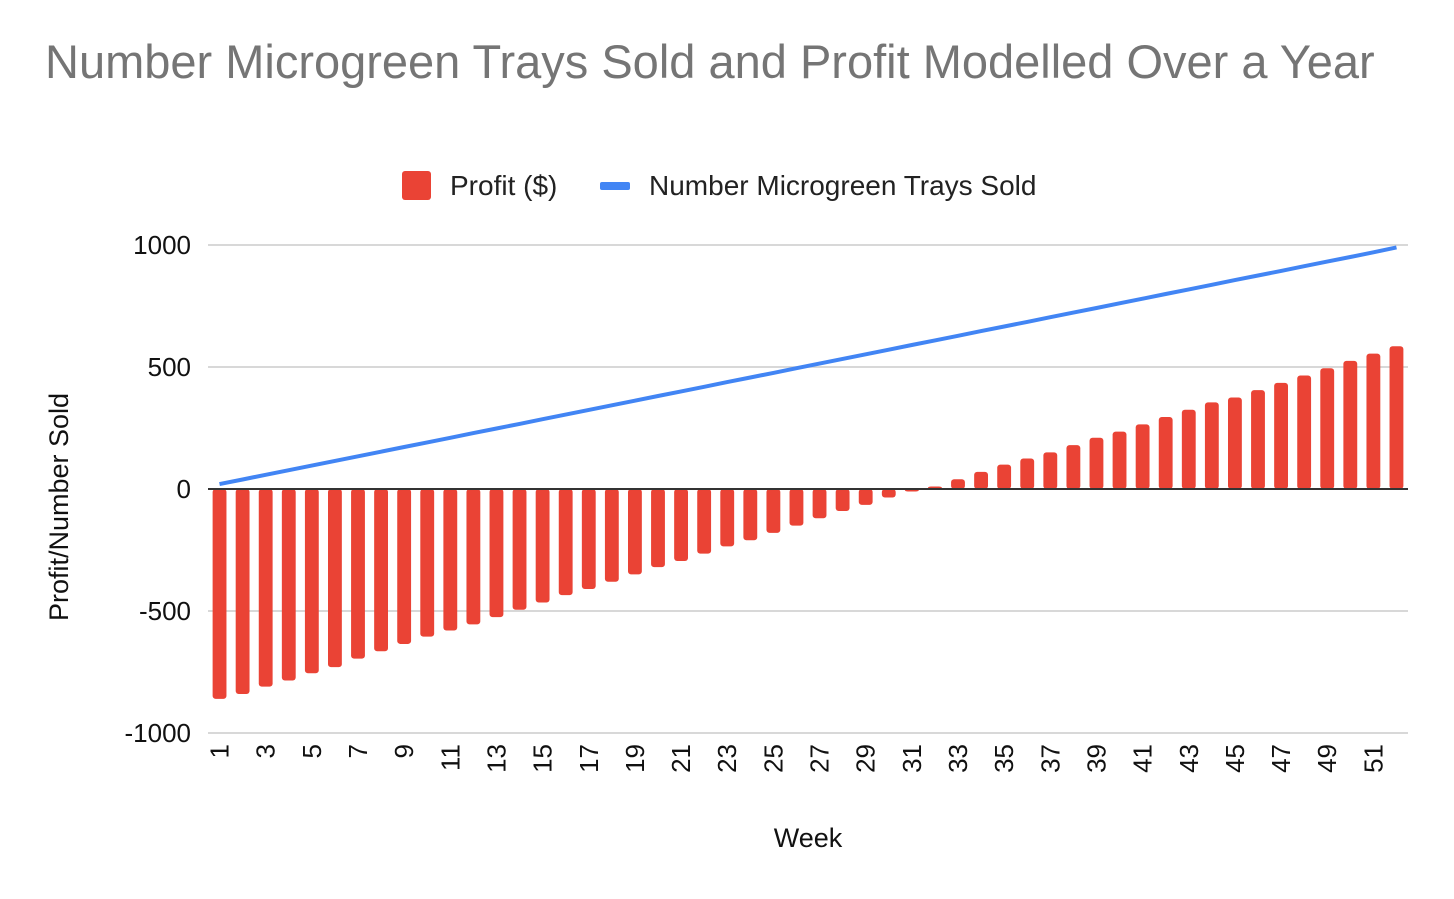  I want to click on y-tick-label-1000: 1000, so click(162, 245).